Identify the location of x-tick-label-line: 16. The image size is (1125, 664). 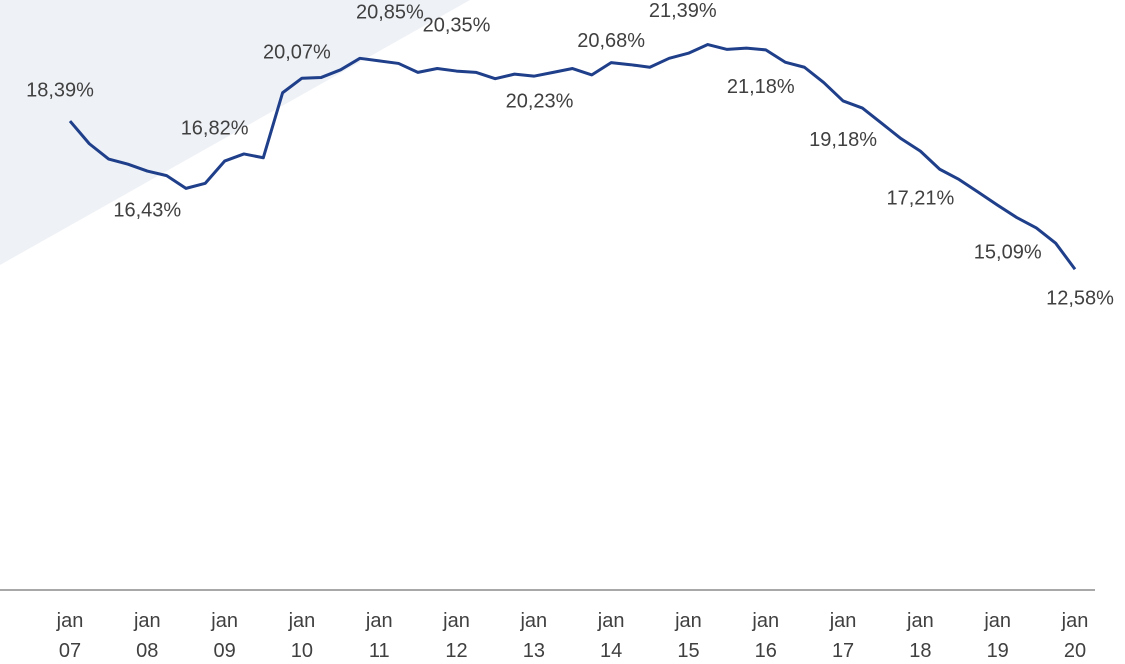
(766, 651).